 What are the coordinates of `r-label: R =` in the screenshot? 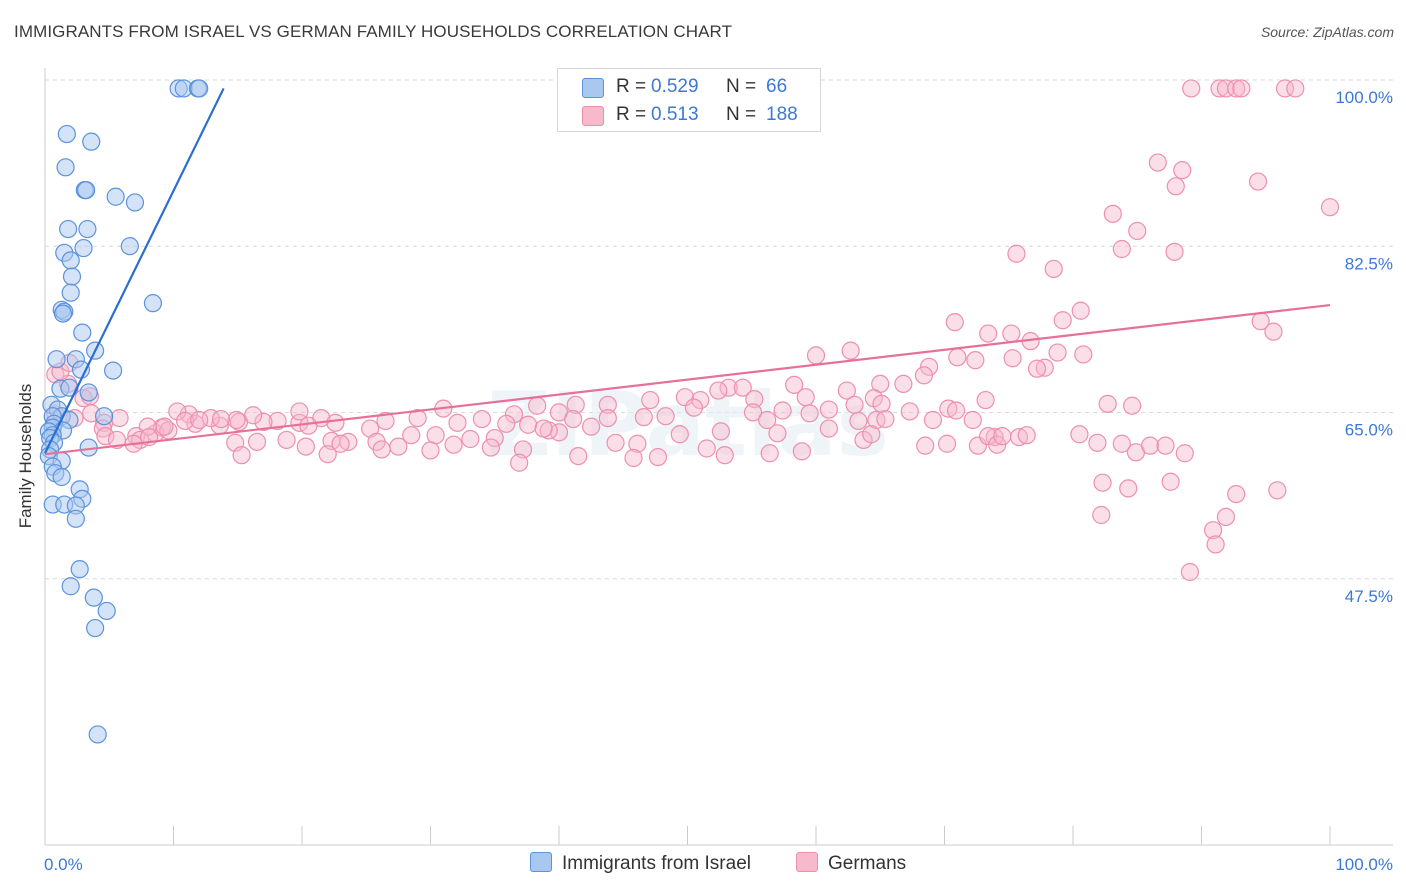 It's located at (631, 114).